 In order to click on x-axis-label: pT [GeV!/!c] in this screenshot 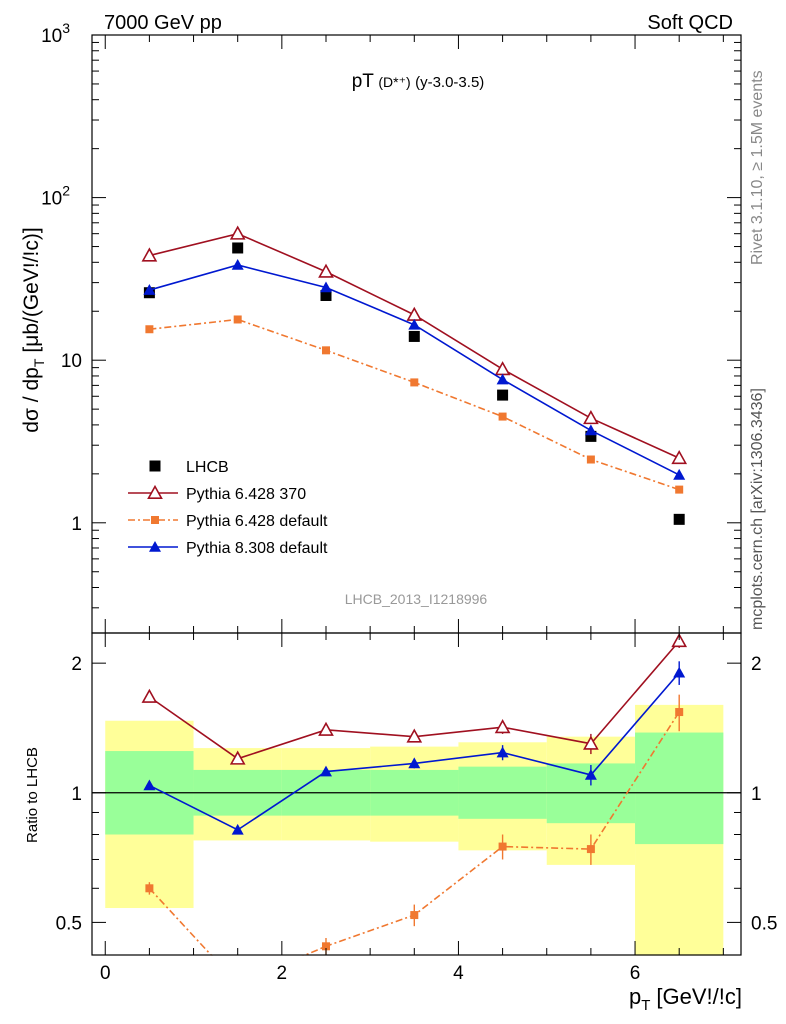, I will do `click(685, 999)`.